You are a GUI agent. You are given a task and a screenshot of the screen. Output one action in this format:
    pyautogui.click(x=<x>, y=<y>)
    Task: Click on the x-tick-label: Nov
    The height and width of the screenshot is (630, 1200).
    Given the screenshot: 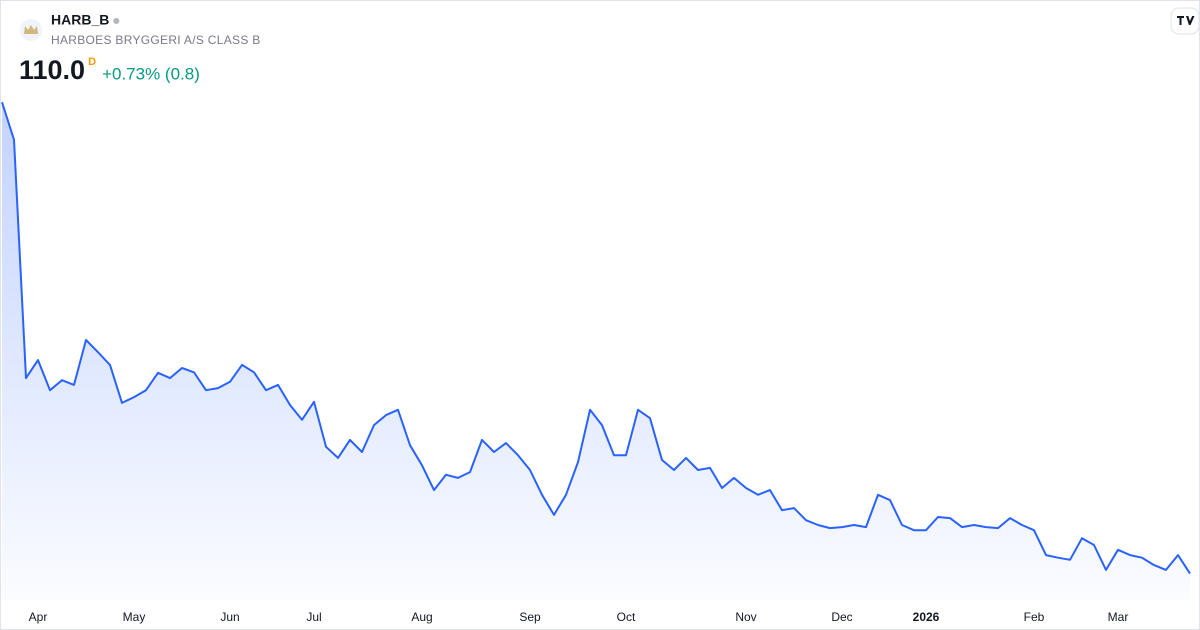 What is the action you would take?
    pyautogui.click(x=745, y=617)
    